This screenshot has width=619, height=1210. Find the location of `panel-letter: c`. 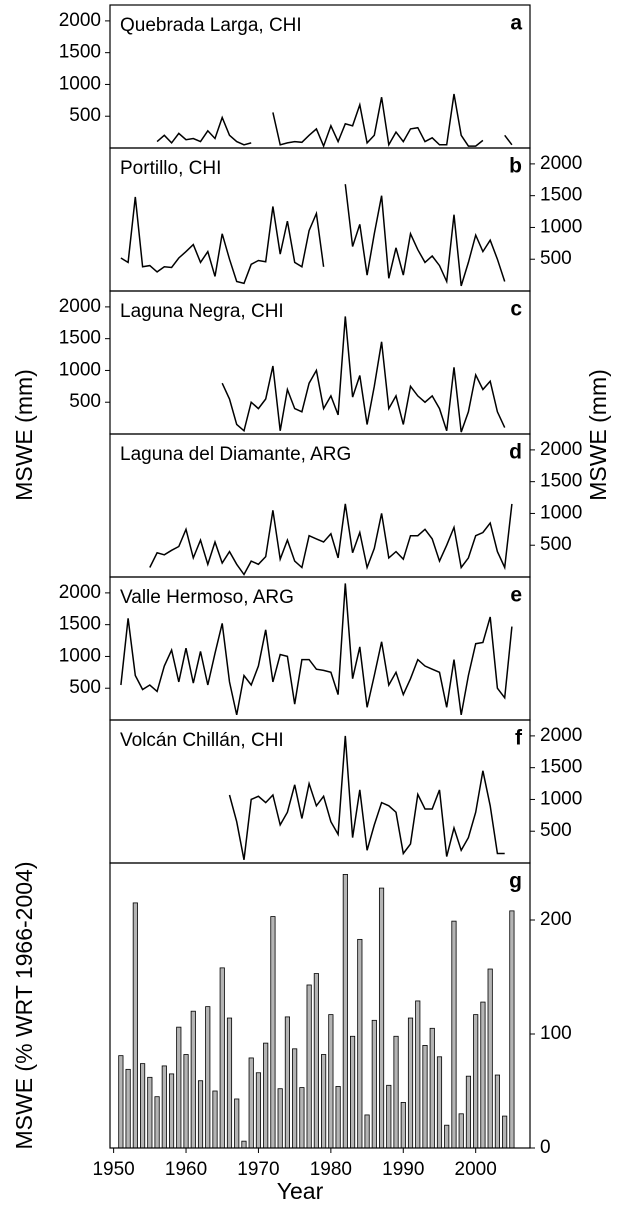

panel-letter: c is located at coordinates (516, 309).